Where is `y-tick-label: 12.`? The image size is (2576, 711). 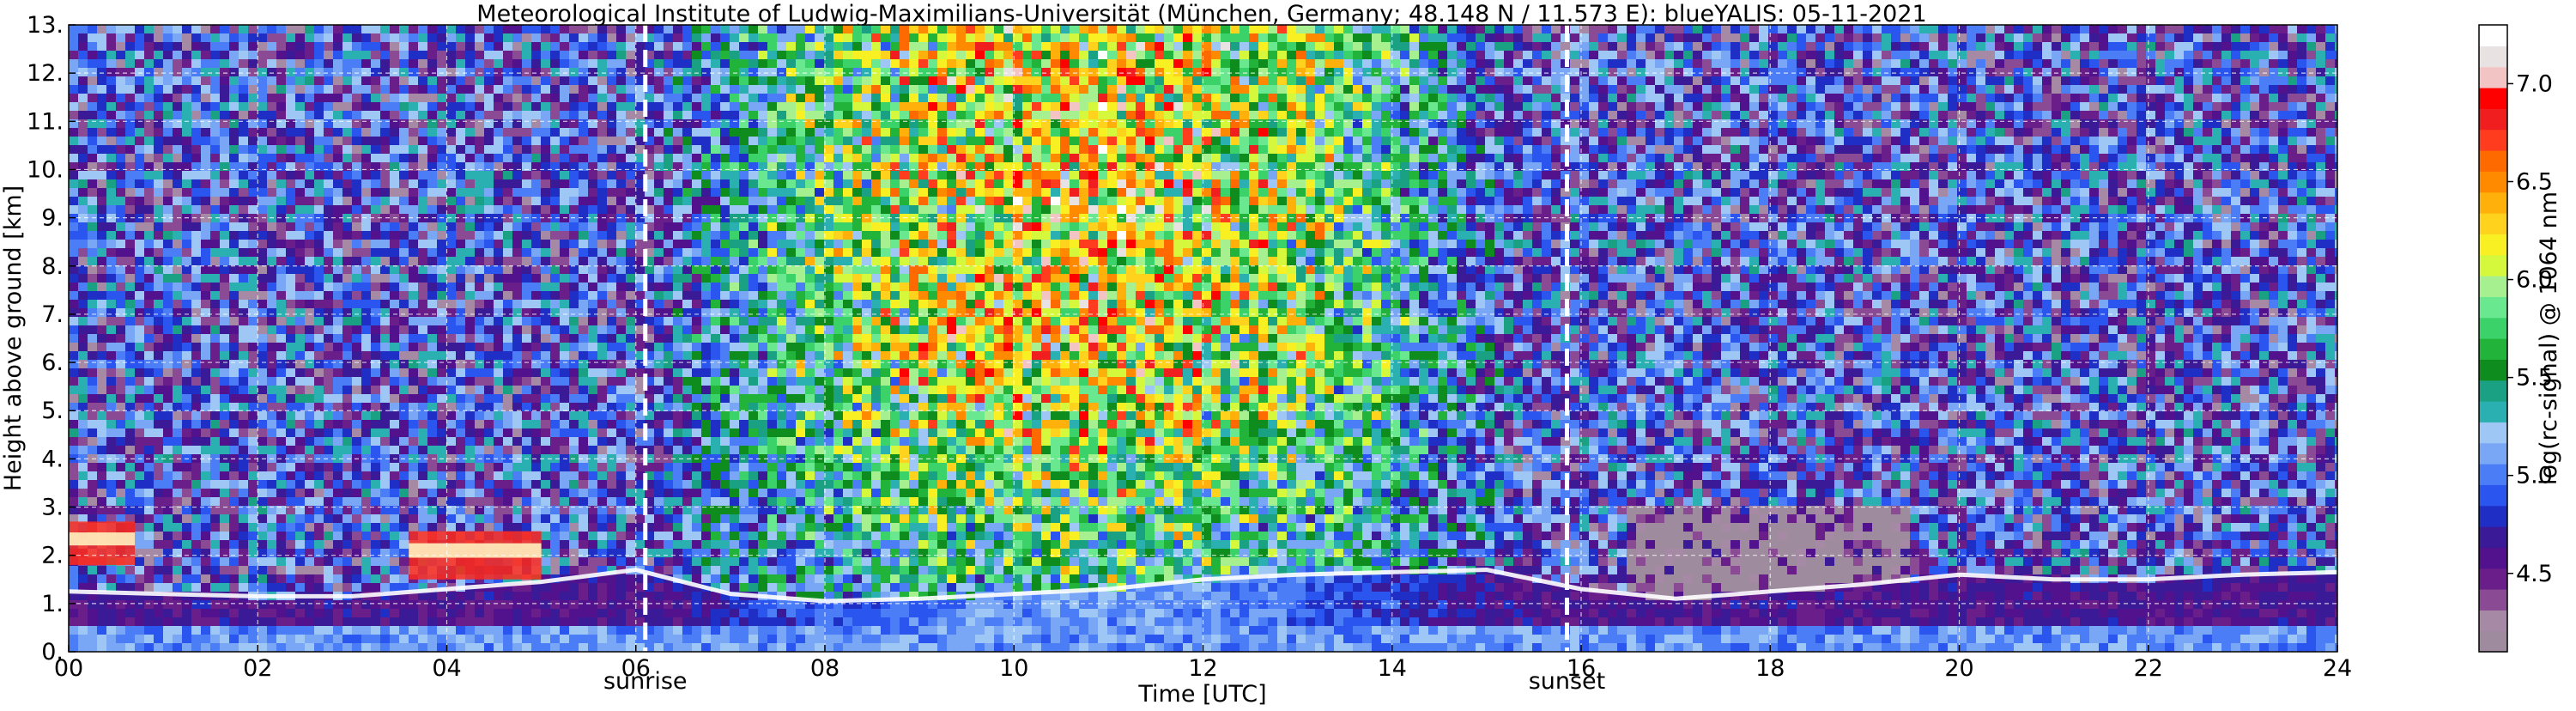 y-tick-label: 12. is located at coordinates (45, 73).